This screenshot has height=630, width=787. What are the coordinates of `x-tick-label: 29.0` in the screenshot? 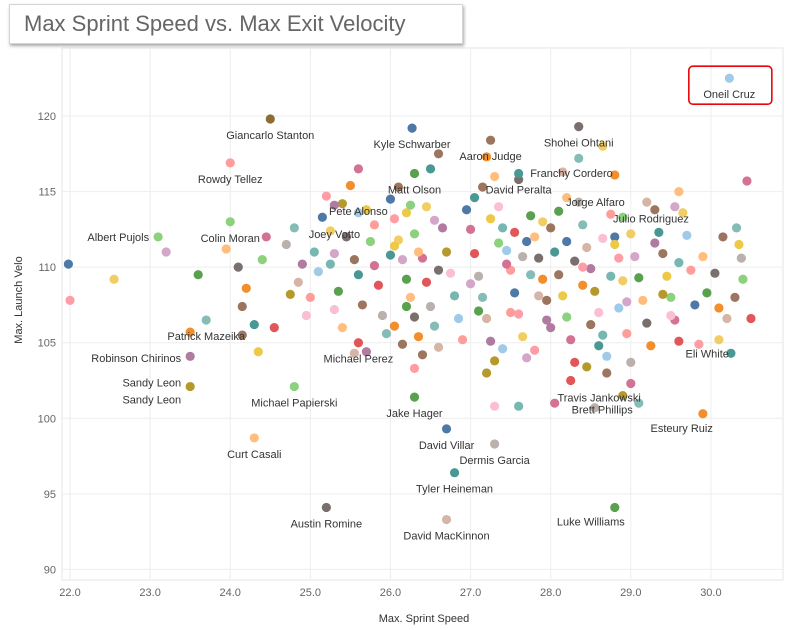 It's located at (630, 593).